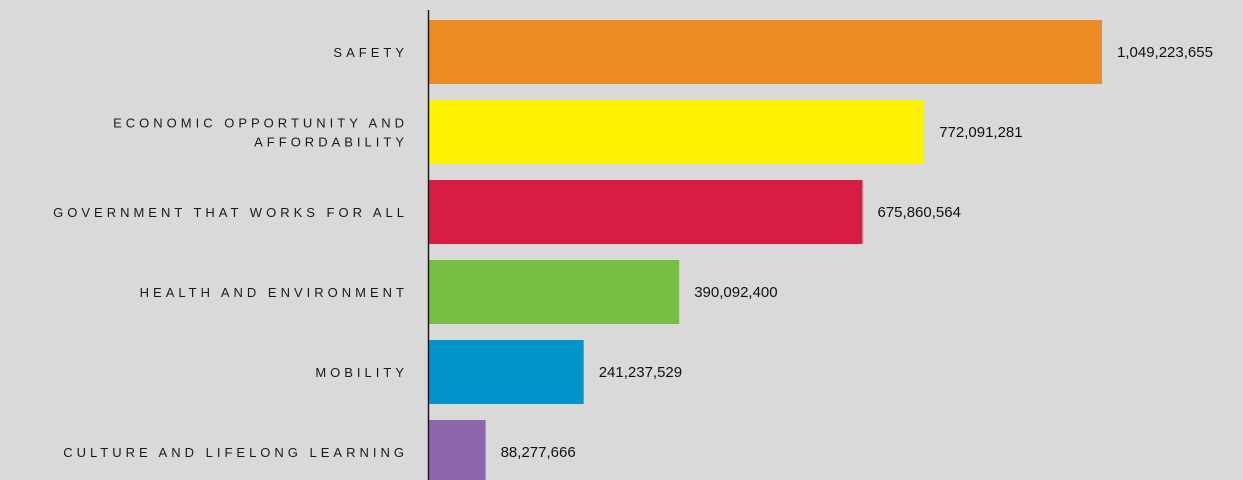  Describe the element at coordinates (260, 123) in the screenshot. I see `category-label-1-line-0: ECONOMIC OPPORTUNITY AND` at that location.